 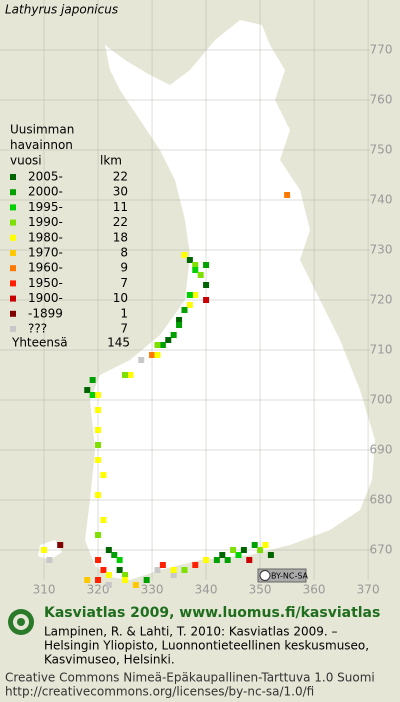 I want to click on y-tick-label: 760, so click(x=381, y=100).